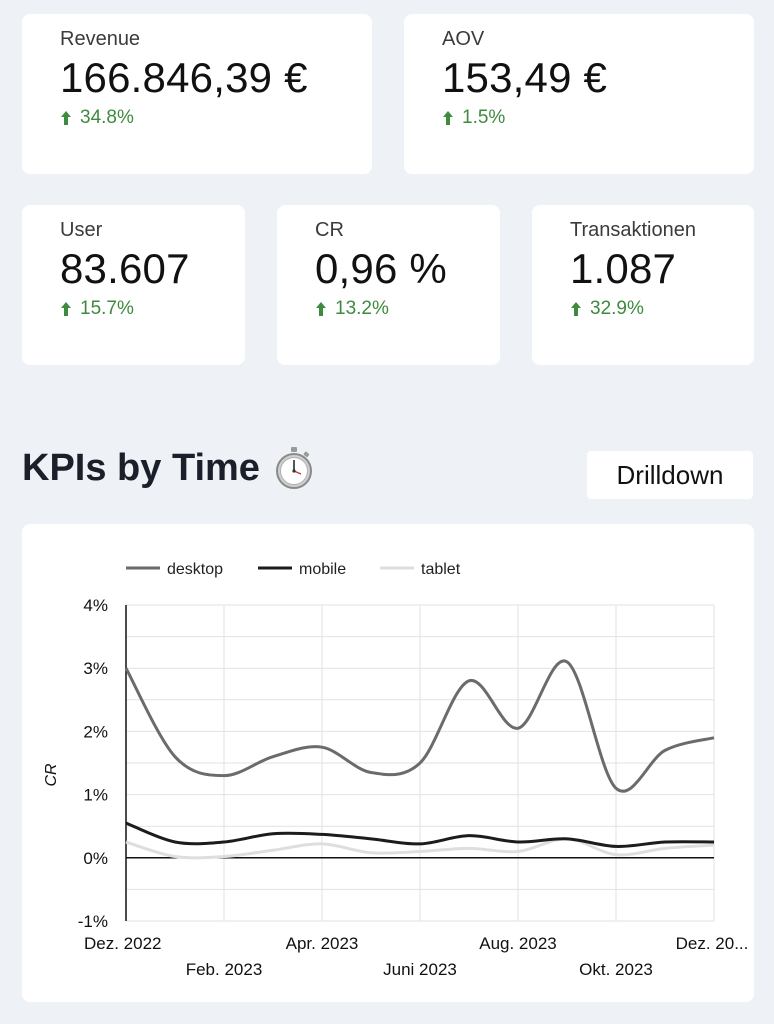 The image size is (774, 1024). Describe the element at coordinates (322, 943) in the screenshot. I see `x-tick-label: Apr. 2023` at that location.